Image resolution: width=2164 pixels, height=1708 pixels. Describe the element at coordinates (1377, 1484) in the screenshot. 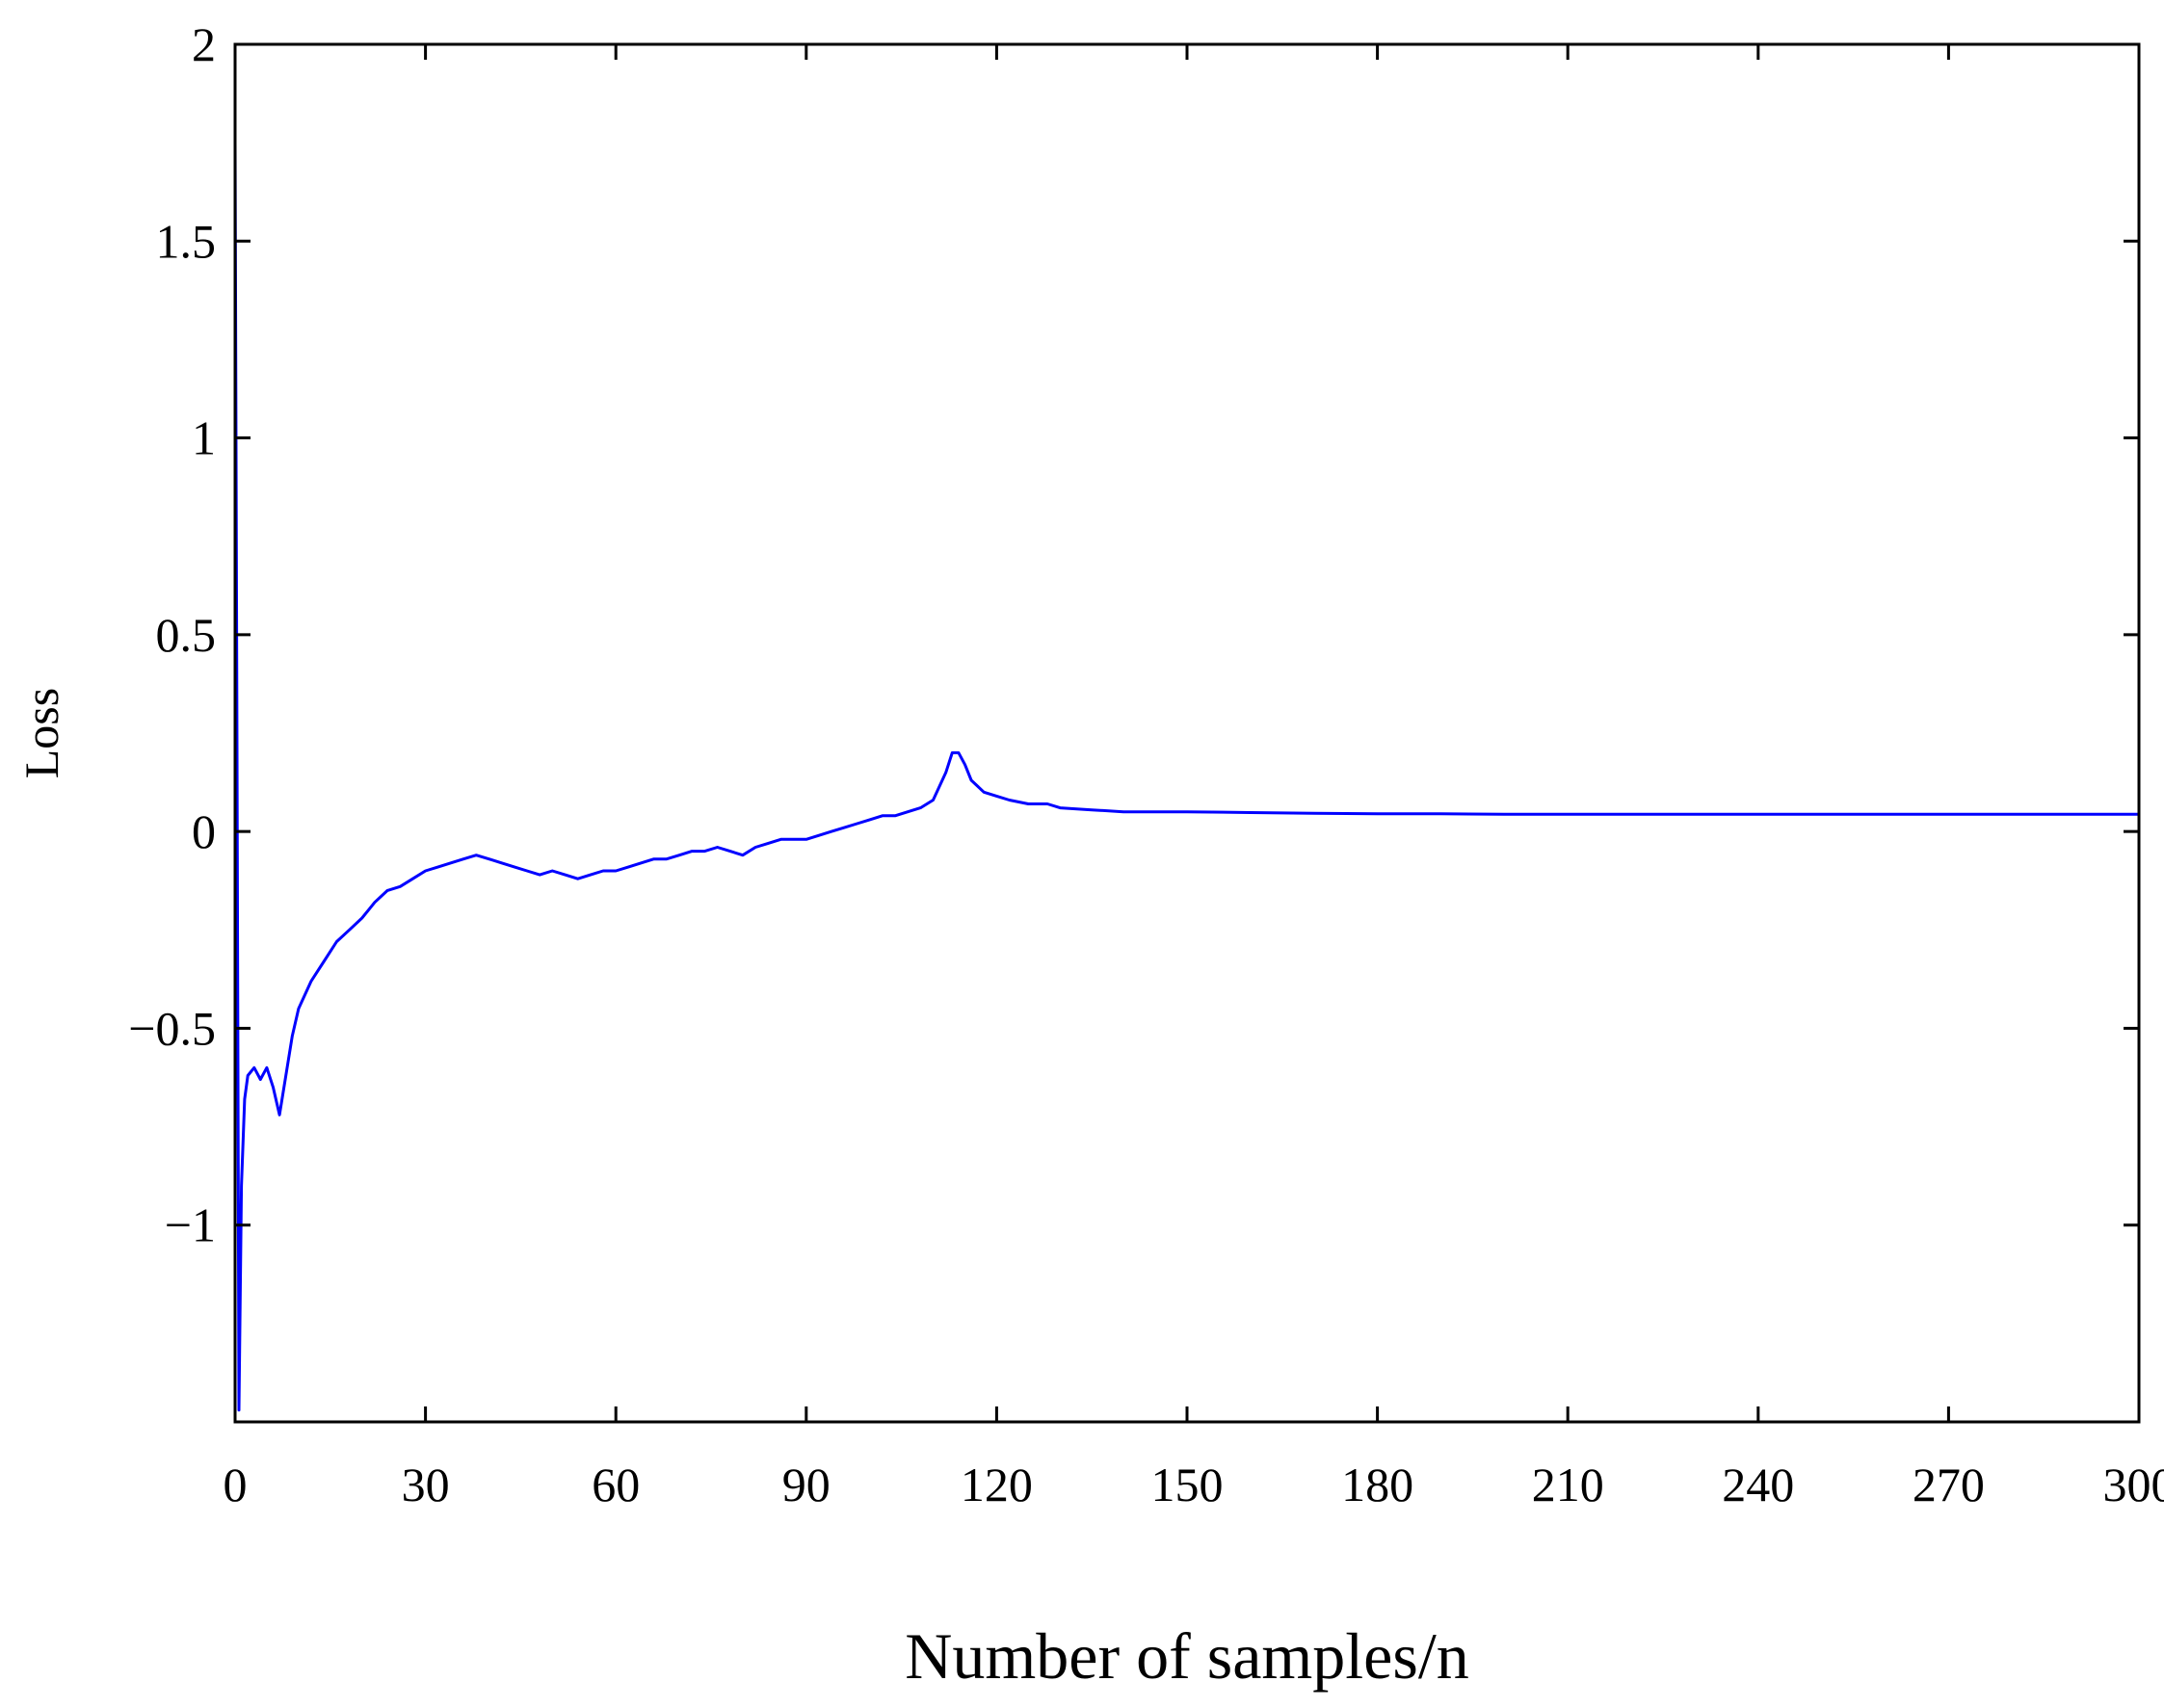

I see `x-tick-label: 180` at that location.